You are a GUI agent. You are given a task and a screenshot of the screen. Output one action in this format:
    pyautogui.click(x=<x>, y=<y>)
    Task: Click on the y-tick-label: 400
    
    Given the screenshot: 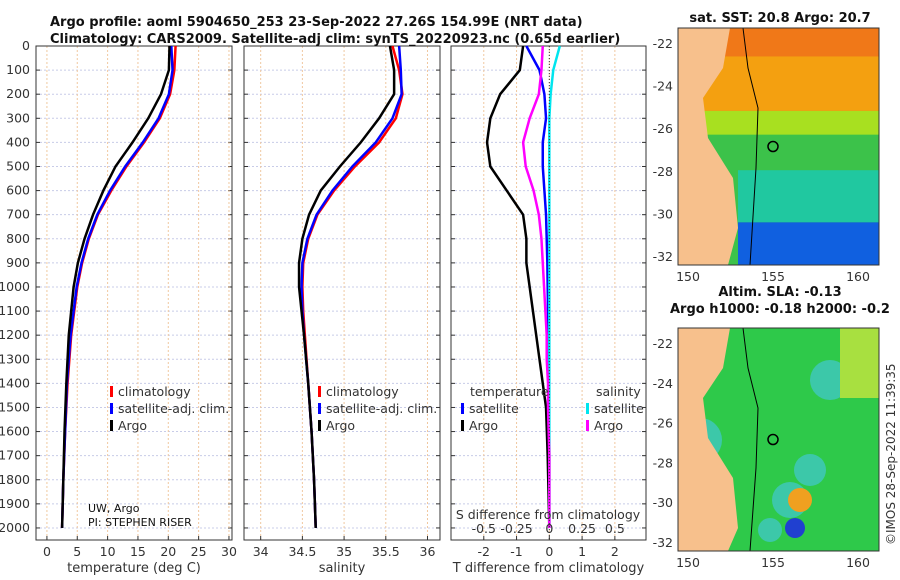 What is the action you would take?
    pyautogui.click(x=18, y=141)
    